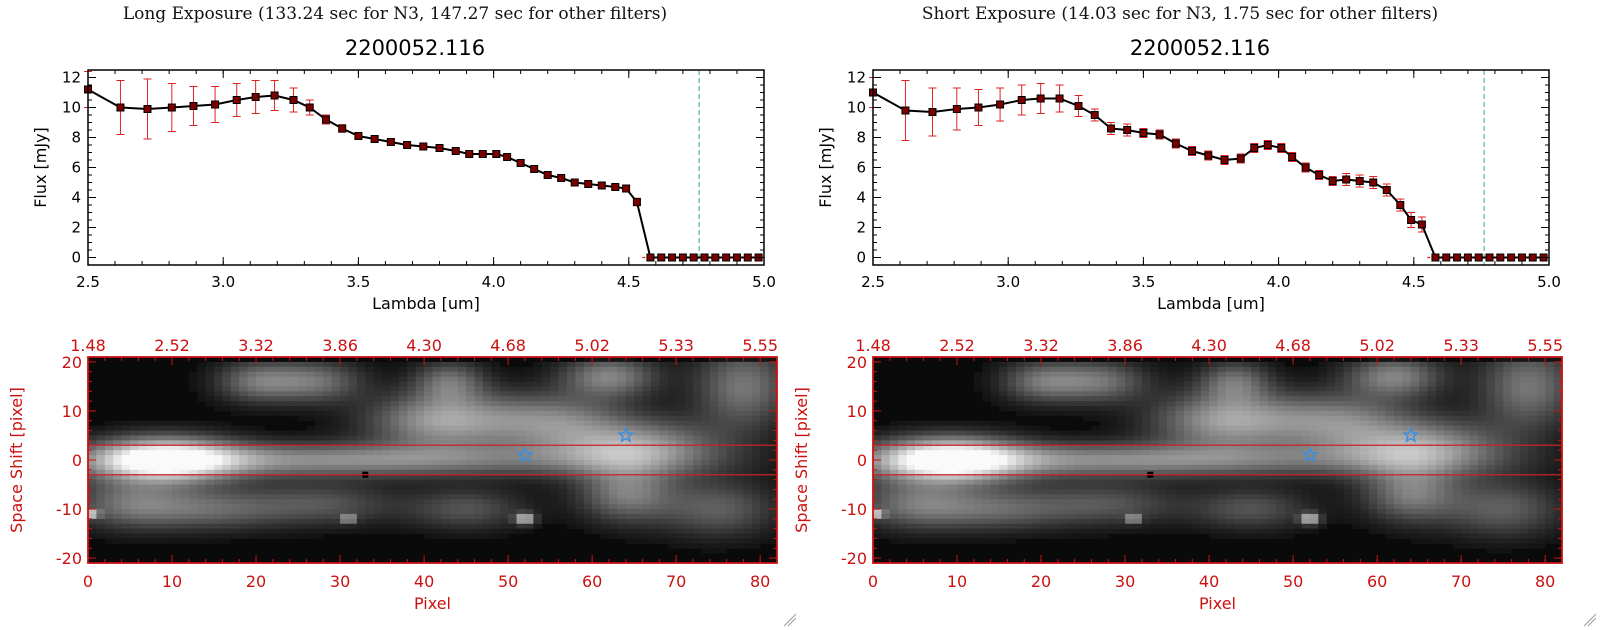  I want to click on data-point, so click(1332, 181).